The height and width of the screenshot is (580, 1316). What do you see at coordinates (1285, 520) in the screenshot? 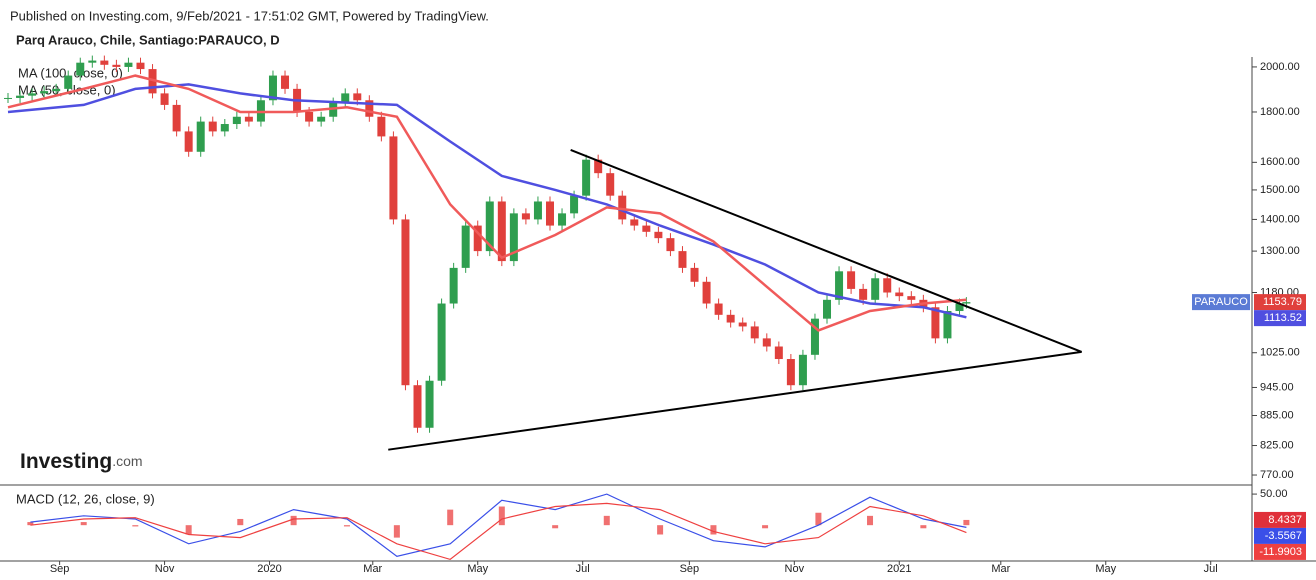
I see `value-tag: 8.4337` at bounding box center [1285, 520].